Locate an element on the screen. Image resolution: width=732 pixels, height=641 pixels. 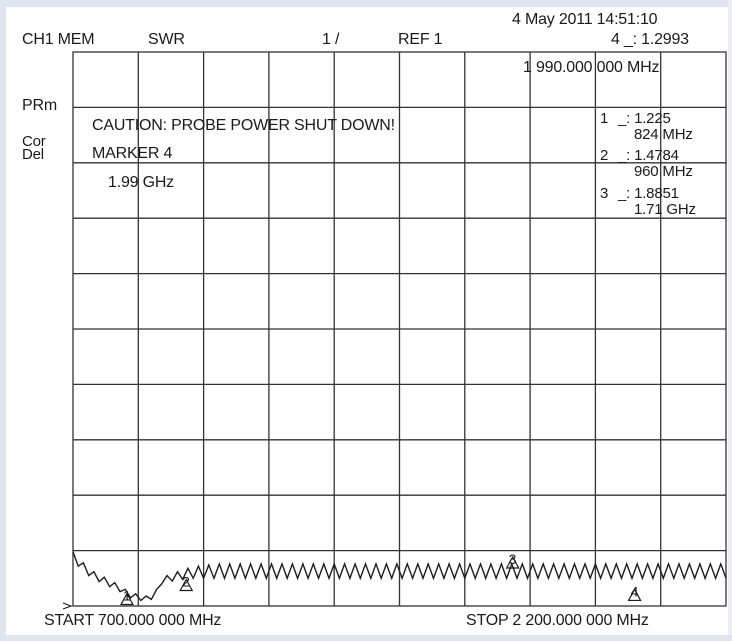
caution-message: CAUTION: PROBE POWER SHUT DOWN! is located at coordinates (243, 125).